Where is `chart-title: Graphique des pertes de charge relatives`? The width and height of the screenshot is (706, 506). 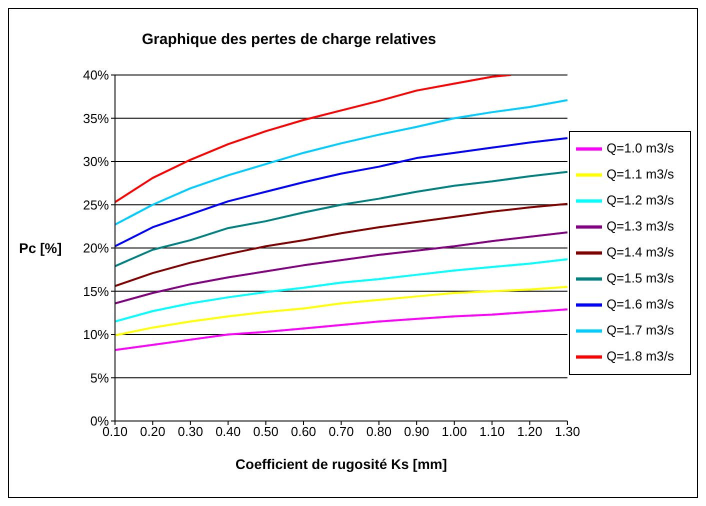
chart-title: Graphique des pertes de charge relatives is located at coordinates (289, 39).